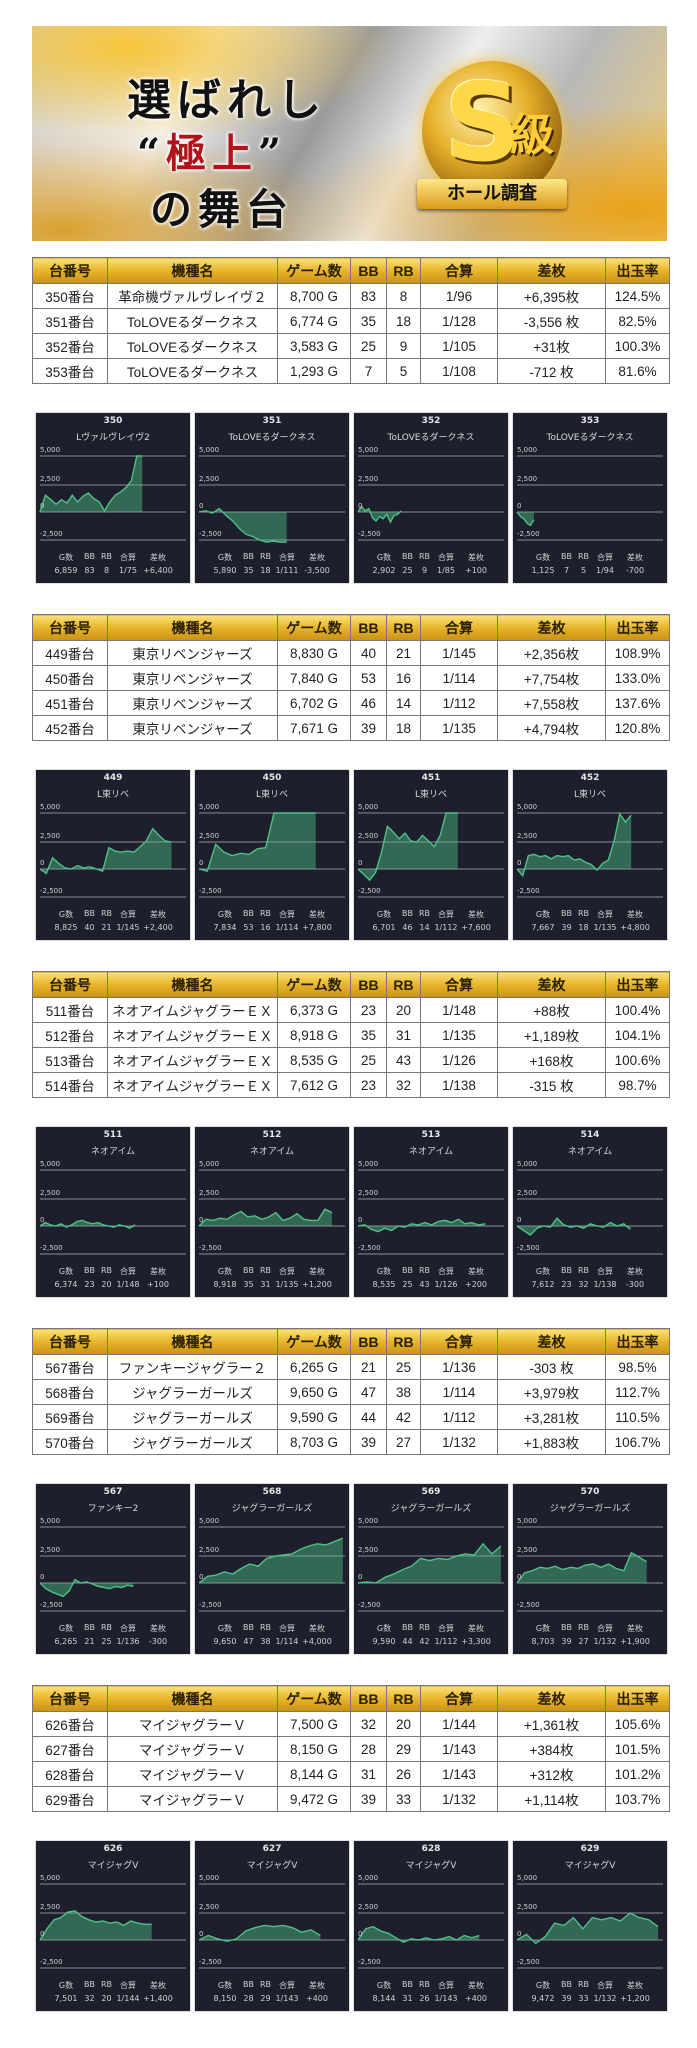 This screenshot has height=2048, width=697. I want to click on graph-unit-number: 627, so click(272, 1849).